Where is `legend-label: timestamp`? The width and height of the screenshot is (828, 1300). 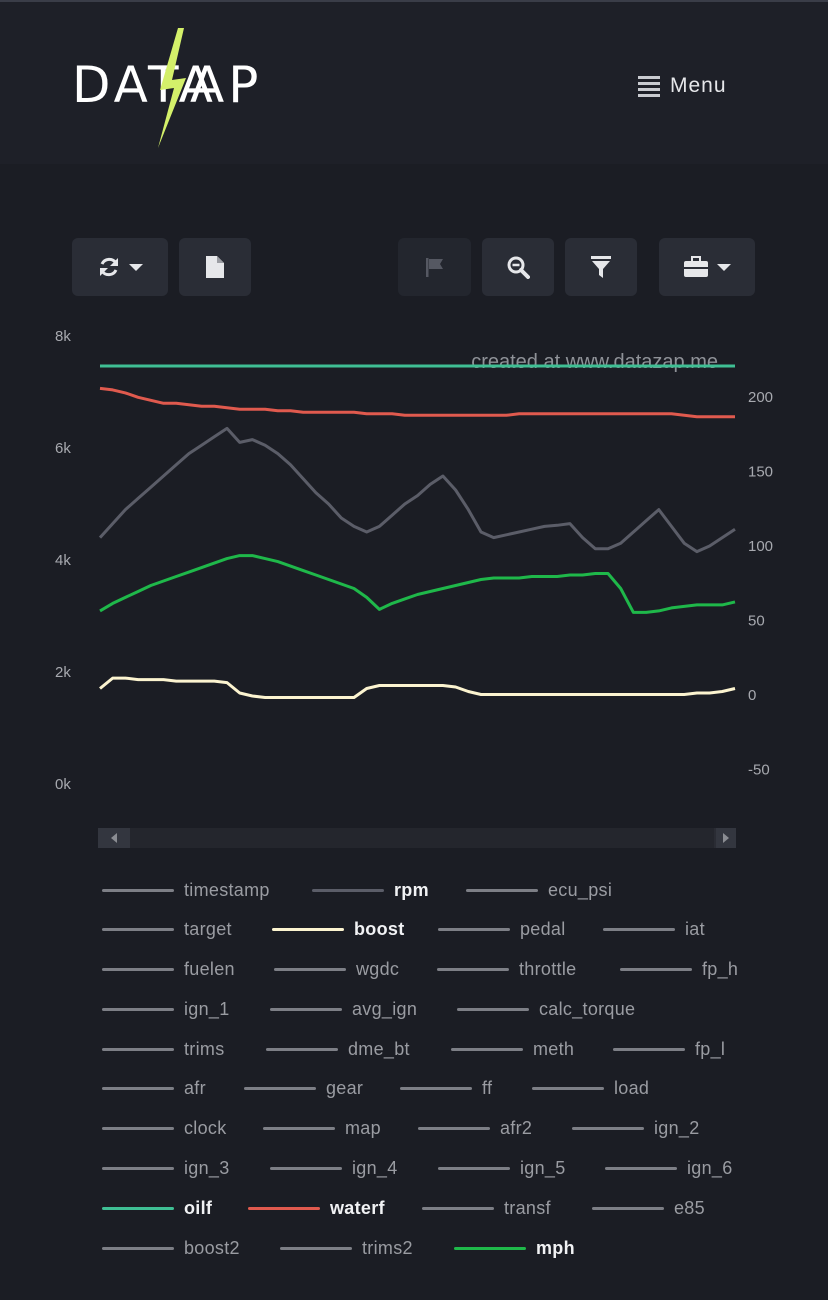 legend-label: timestamp is located at coordinates (227, 889).